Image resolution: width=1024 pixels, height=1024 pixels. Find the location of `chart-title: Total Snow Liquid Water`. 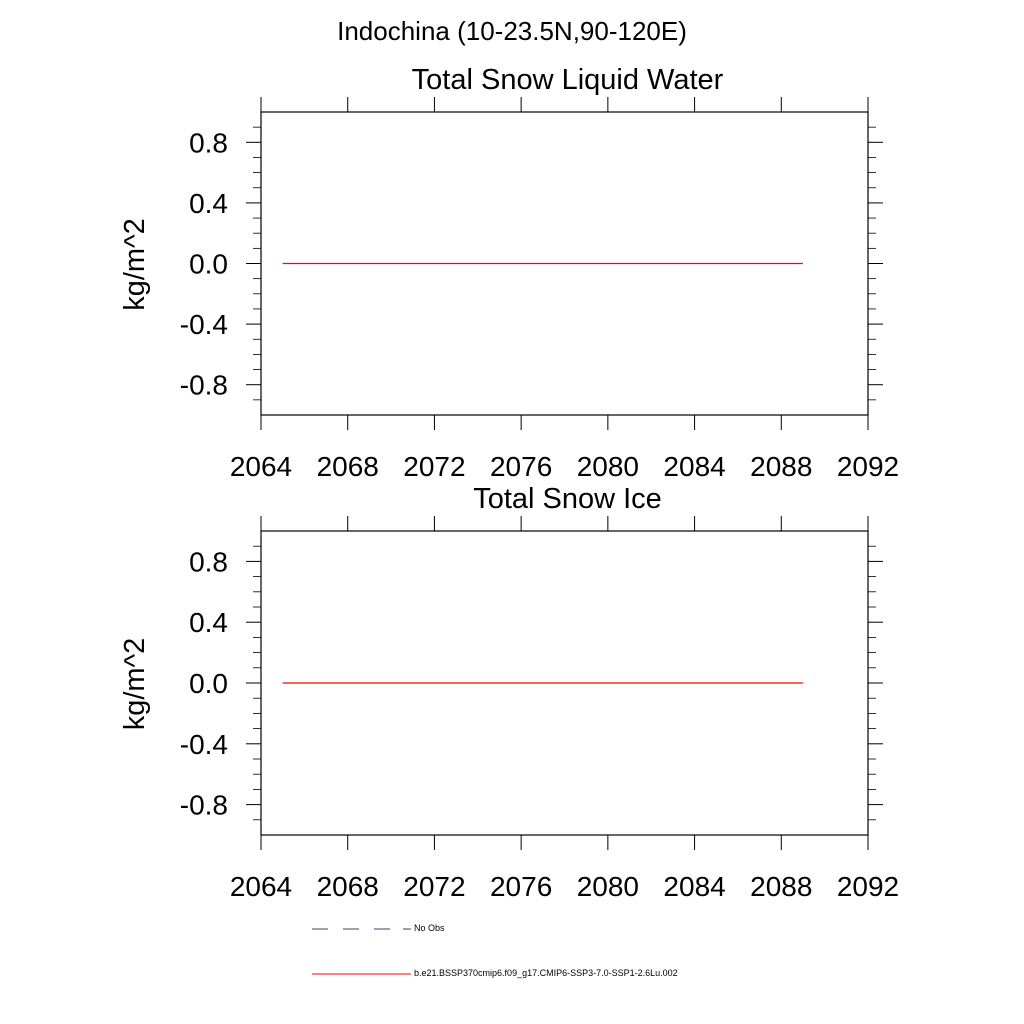

chart-title: Total Snow Liquid Water is located at coordinates (568, 80).